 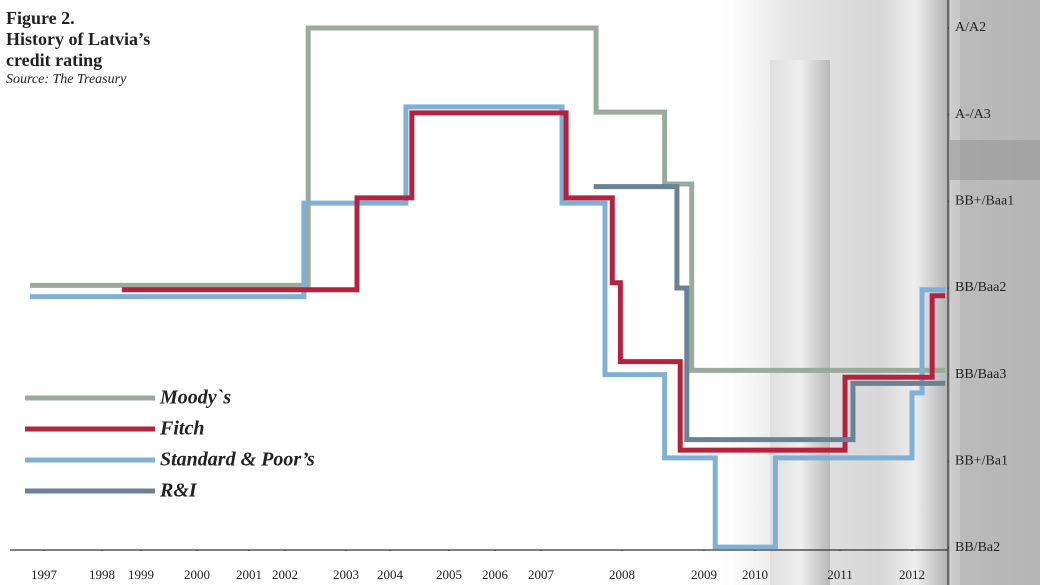 I want to click on y-tick-label: BB/Baa2, so click(x=980, y=287).